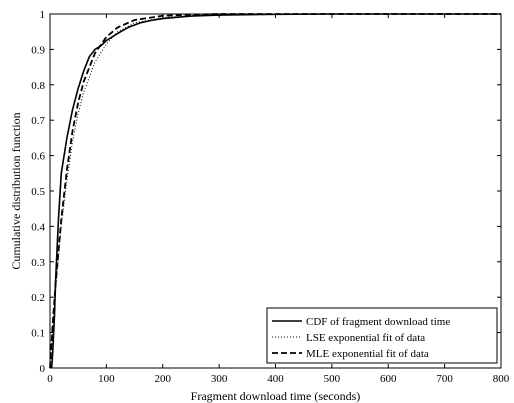 This screenshot has height=403, width=514. I want to click on legend-box, so click(382, 335).